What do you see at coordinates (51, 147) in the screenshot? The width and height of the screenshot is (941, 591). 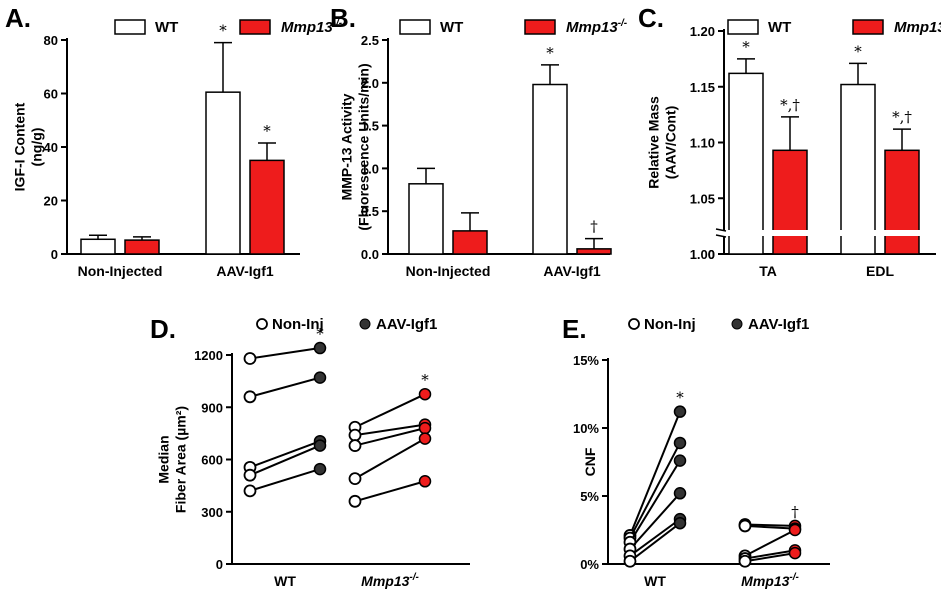 I see `y-tick-label: 40` at bounding box center [51, 147].